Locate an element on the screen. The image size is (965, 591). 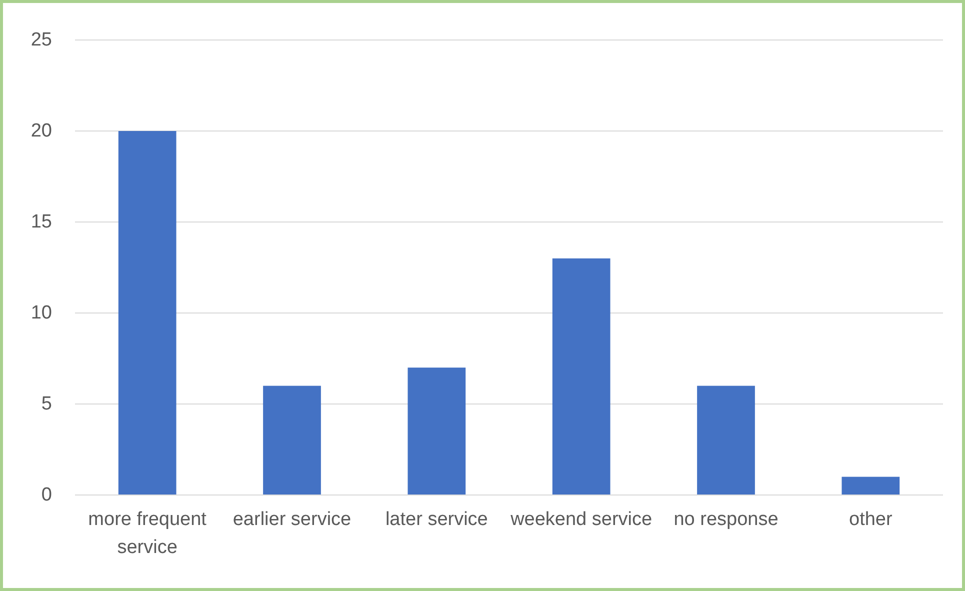
x-tick-label: weekend service is located at coordinates (581, 519).